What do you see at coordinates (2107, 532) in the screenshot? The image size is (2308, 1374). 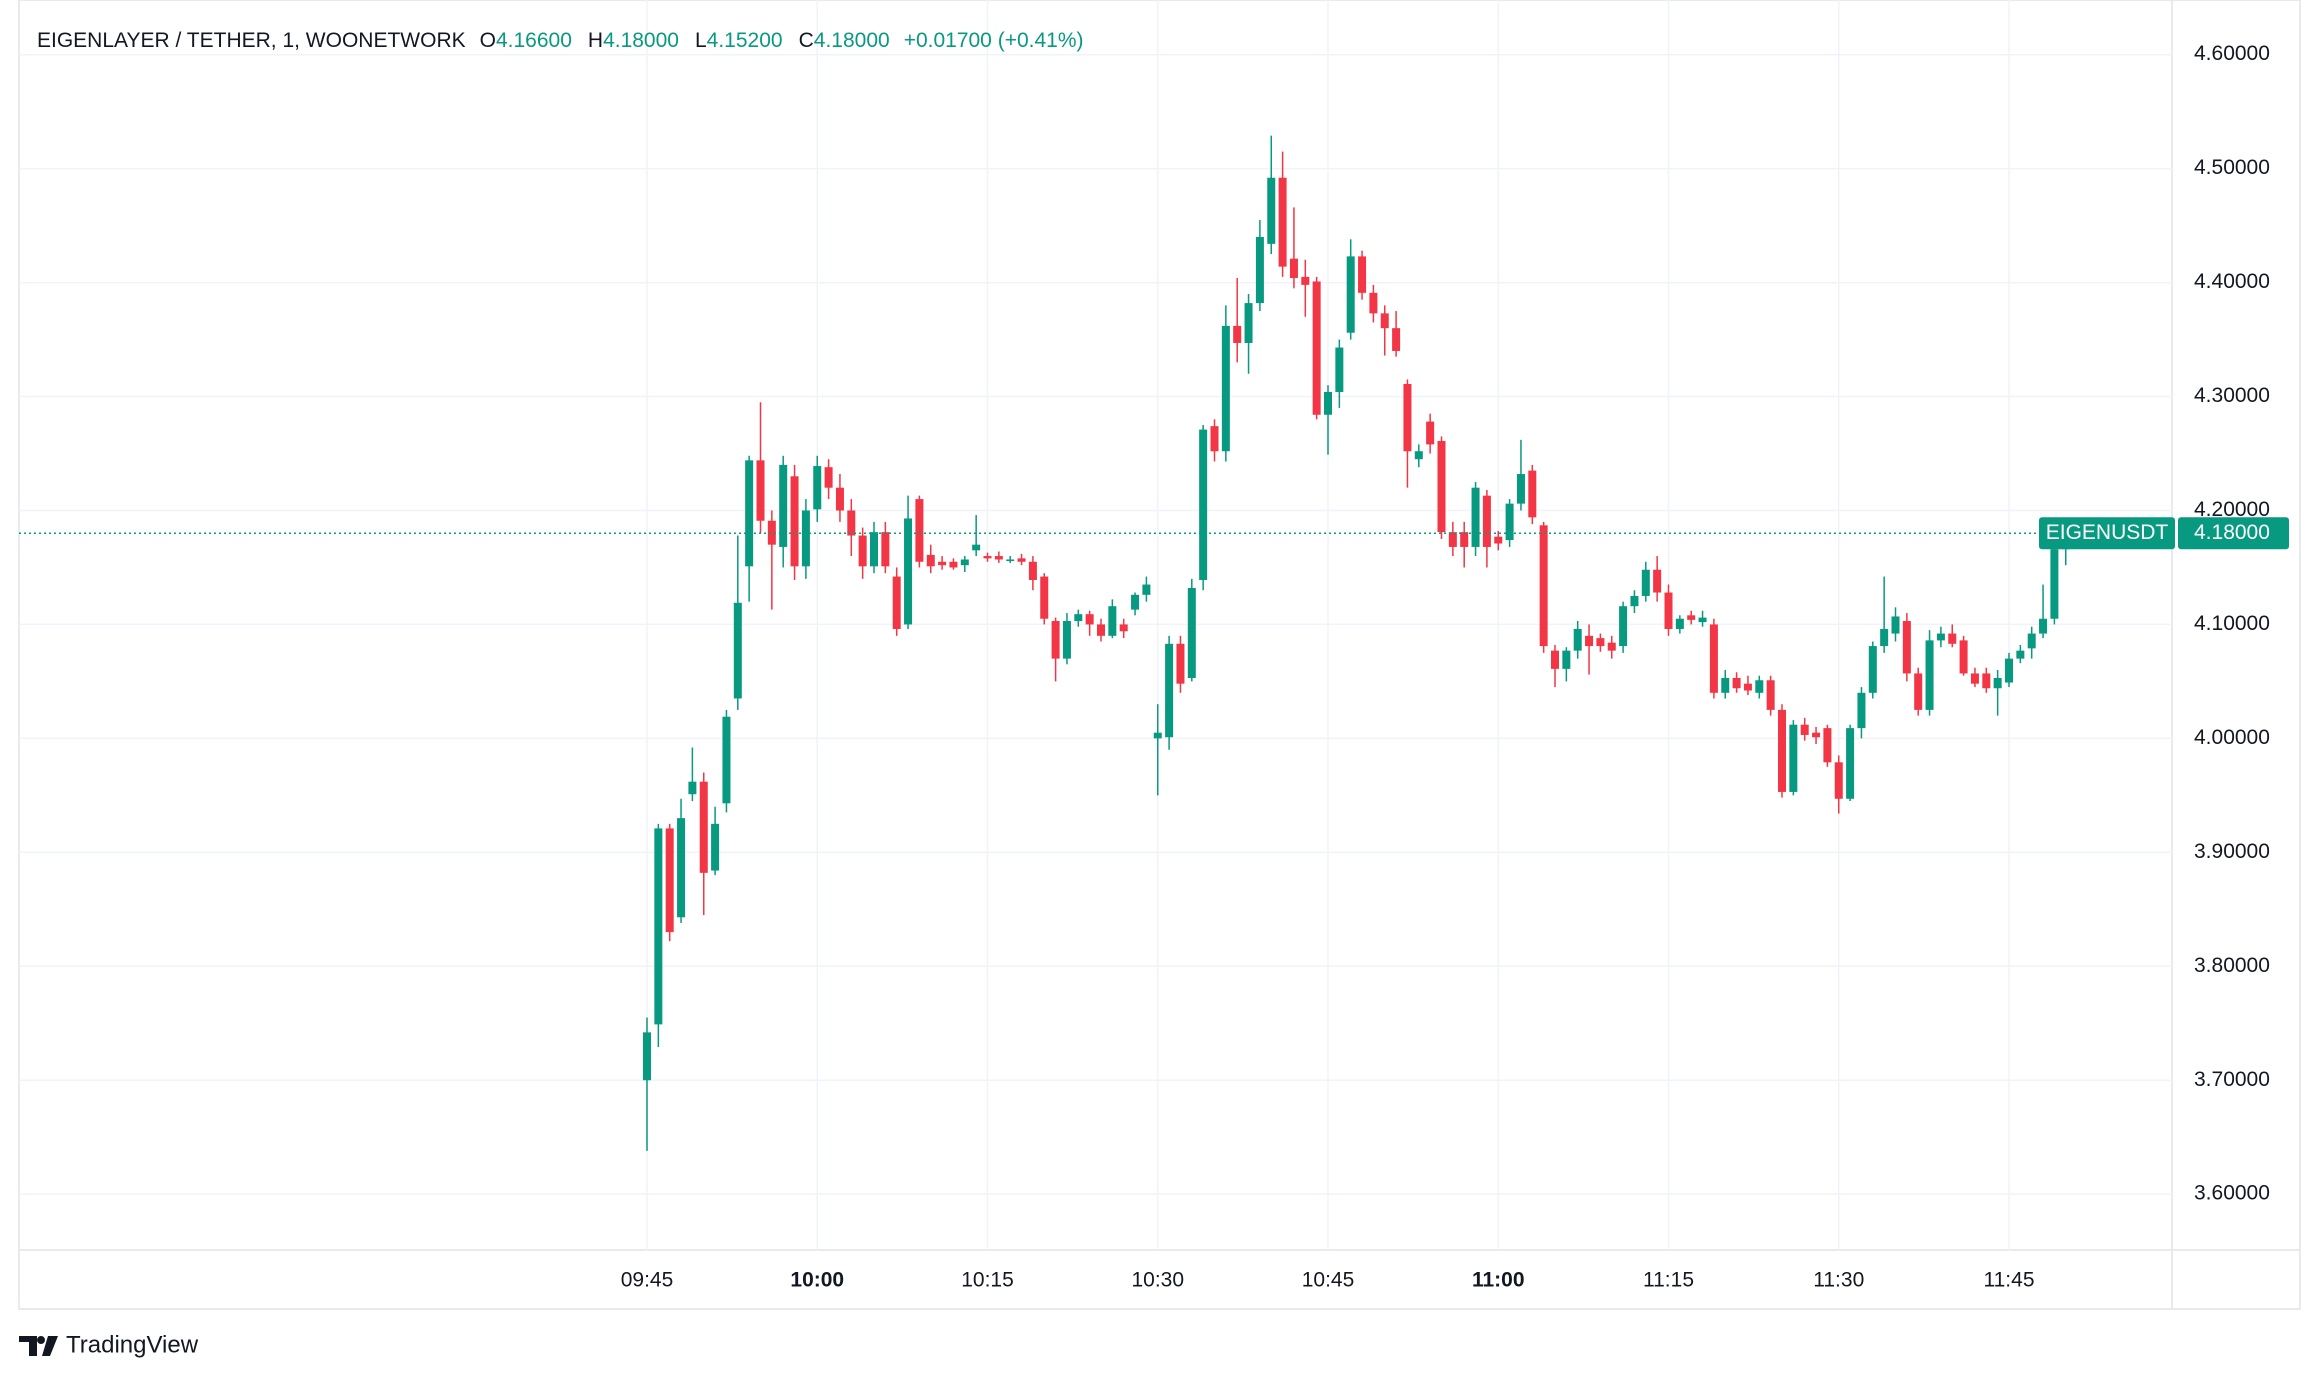 I see `symbol-label: EIGENUSDT` at bounding box center [2107, 532].